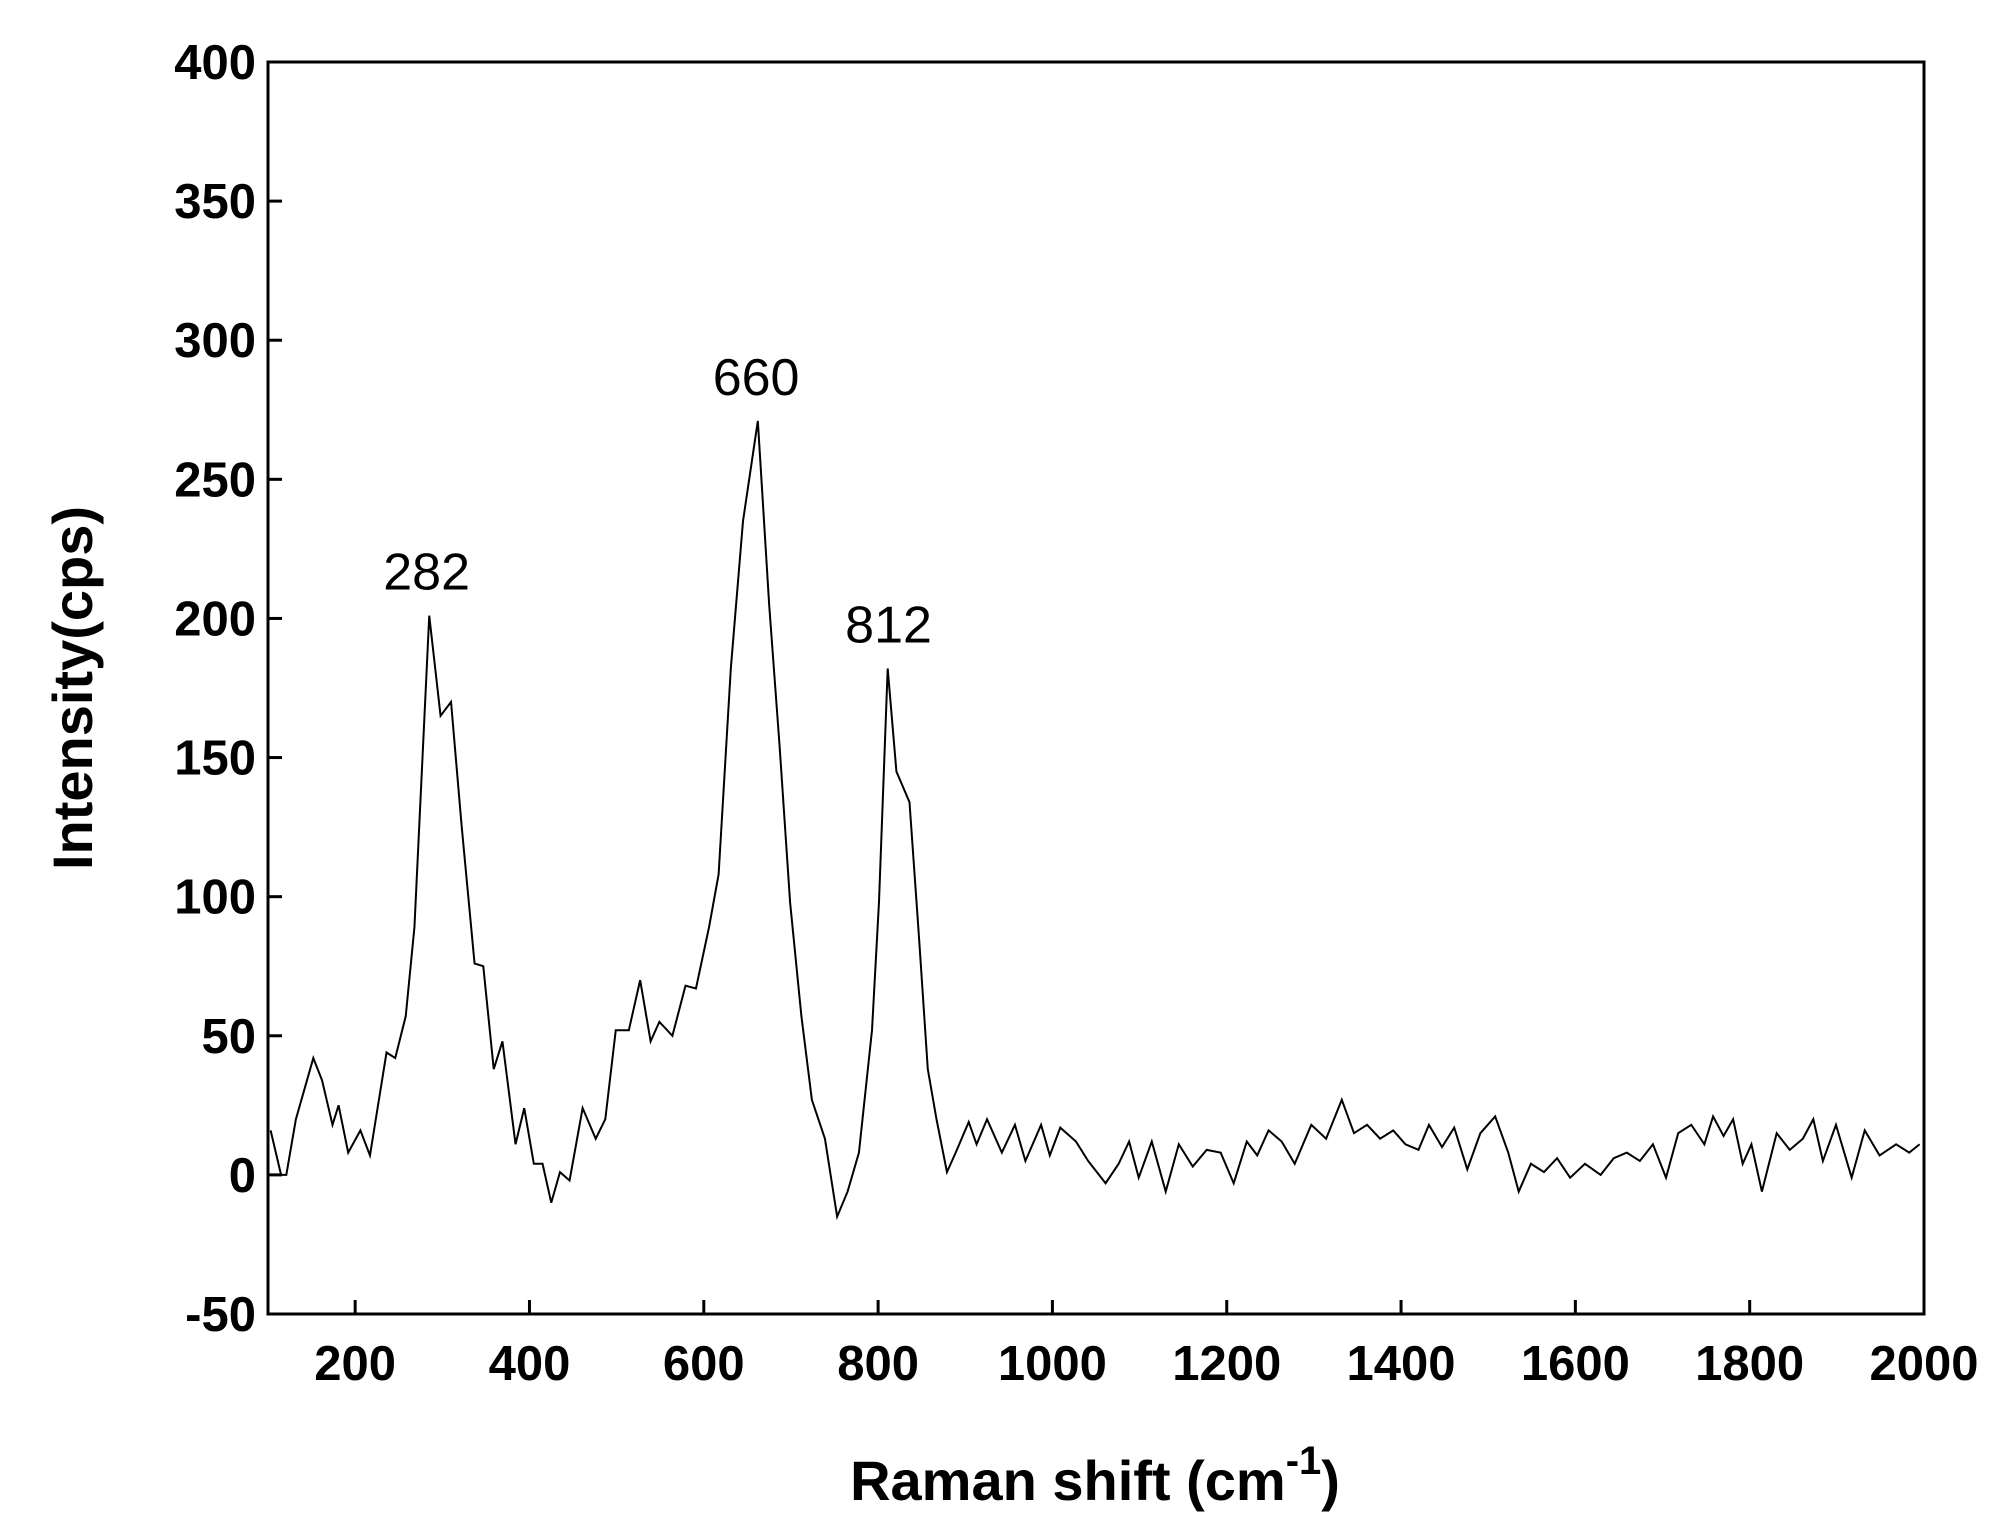 This screenshot has width=2010, height=1533. What do you see at coordinates (215, 341) in the screenshot?
I see `y-tick-label: 300` at bounding box center [215, 341].